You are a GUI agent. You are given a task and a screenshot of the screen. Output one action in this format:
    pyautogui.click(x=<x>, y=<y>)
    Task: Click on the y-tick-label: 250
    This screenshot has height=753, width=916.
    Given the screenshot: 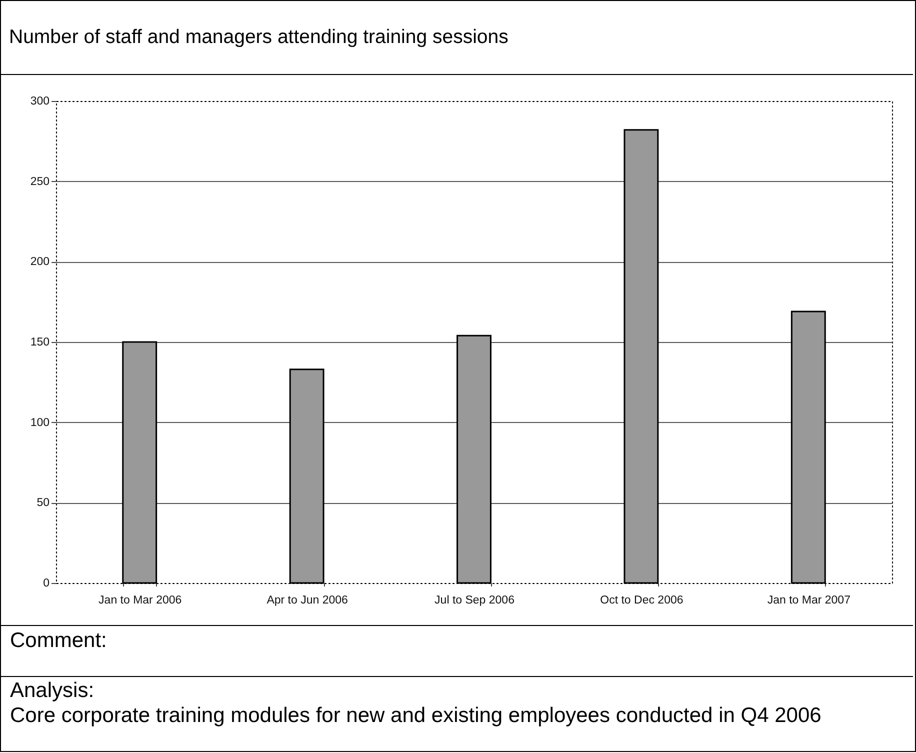 What is the action you would take?
    pyautogui.click(x=40, y=182)
    